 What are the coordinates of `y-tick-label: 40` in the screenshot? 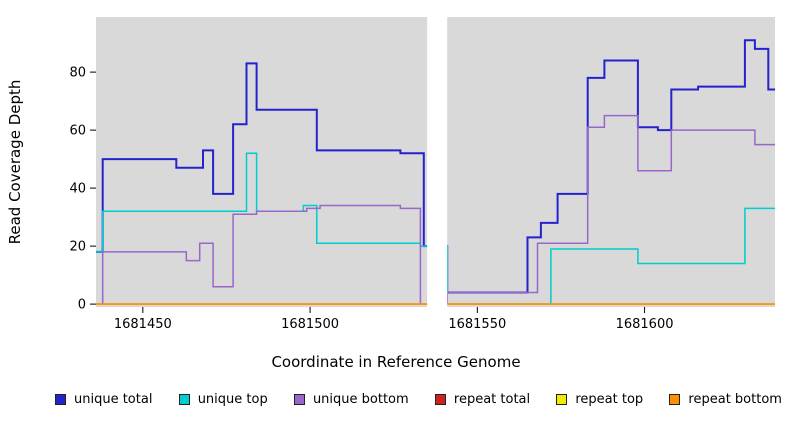 It's located at (77, 189).